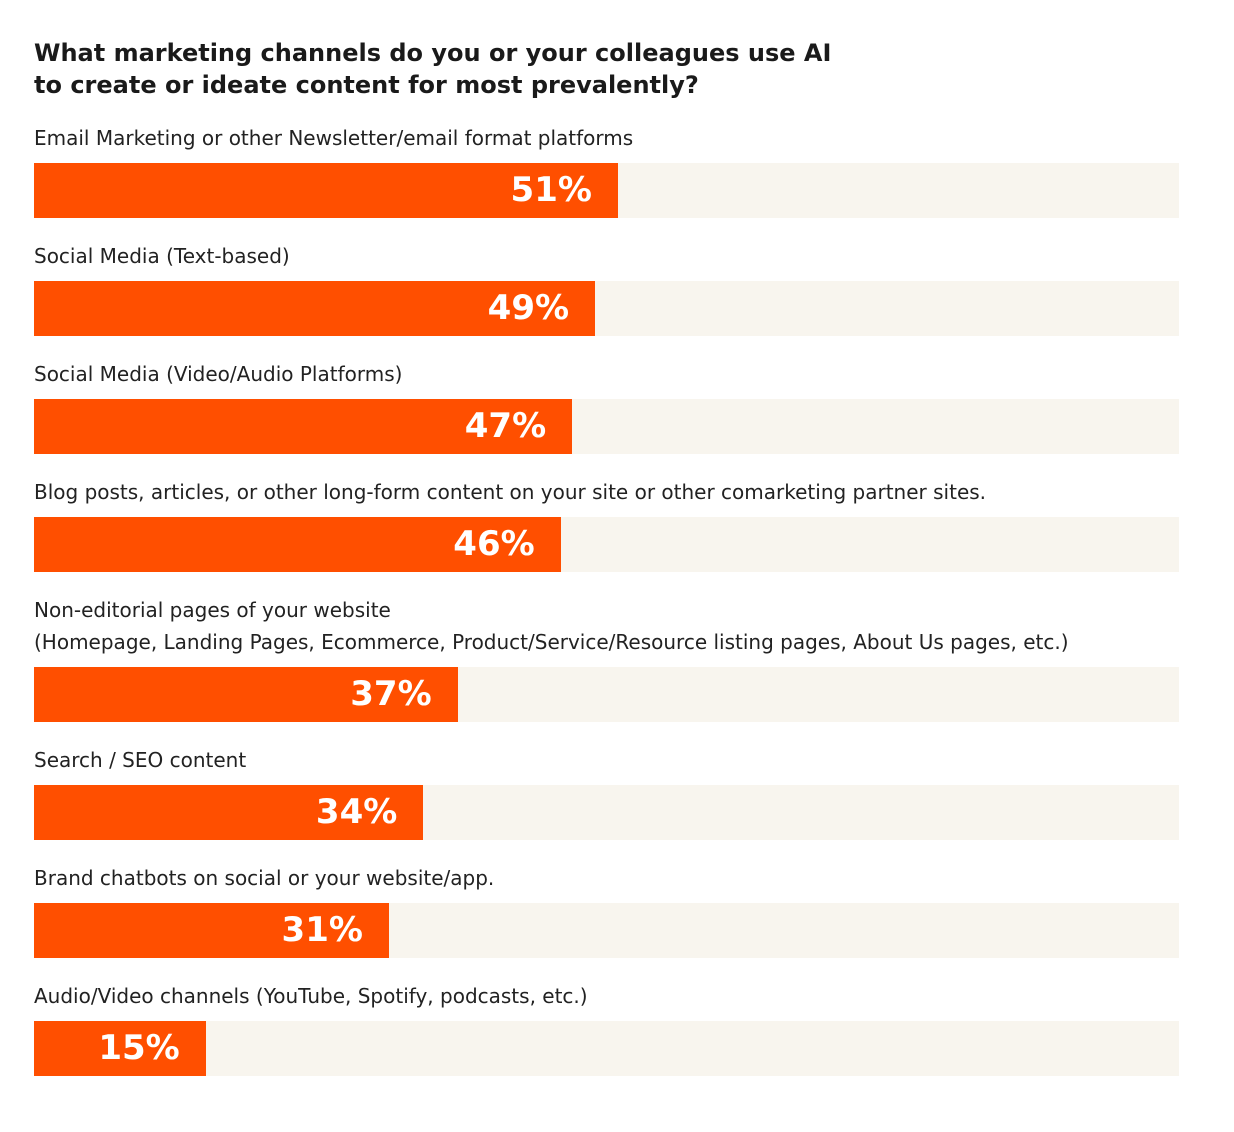  What do you see at coordinates (606, 308) in the screenshot?
I see `bar-track: 49%` at bounding box center [606, 308].